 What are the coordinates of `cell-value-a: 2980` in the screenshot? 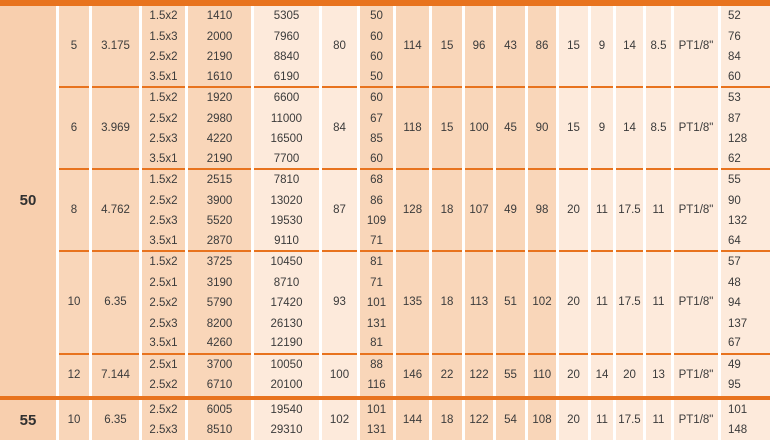 It's located at (219, 118).